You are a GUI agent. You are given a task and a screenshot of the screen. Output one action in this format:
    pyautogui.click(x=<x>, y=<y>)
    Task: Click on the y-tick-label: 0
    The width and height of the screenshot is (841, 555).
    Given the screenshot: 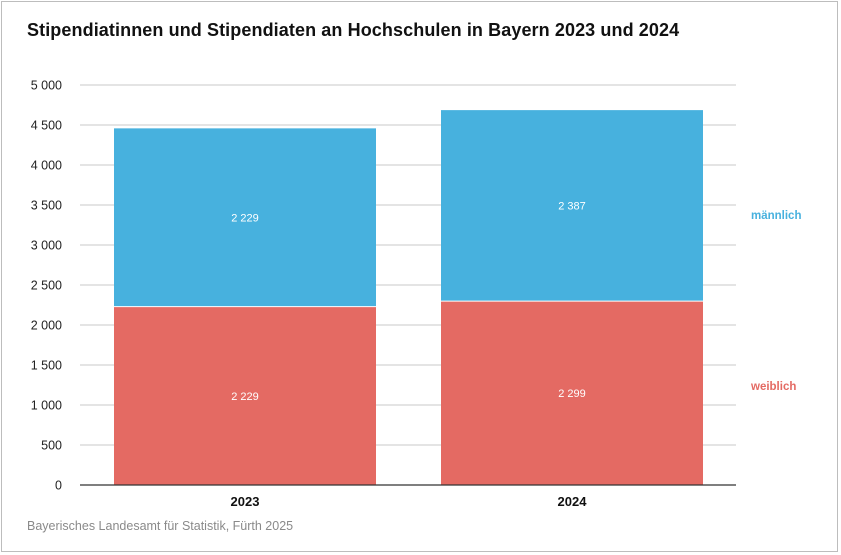 What is the action you would take?
    pyautogui.click(x=58, y=486)
    